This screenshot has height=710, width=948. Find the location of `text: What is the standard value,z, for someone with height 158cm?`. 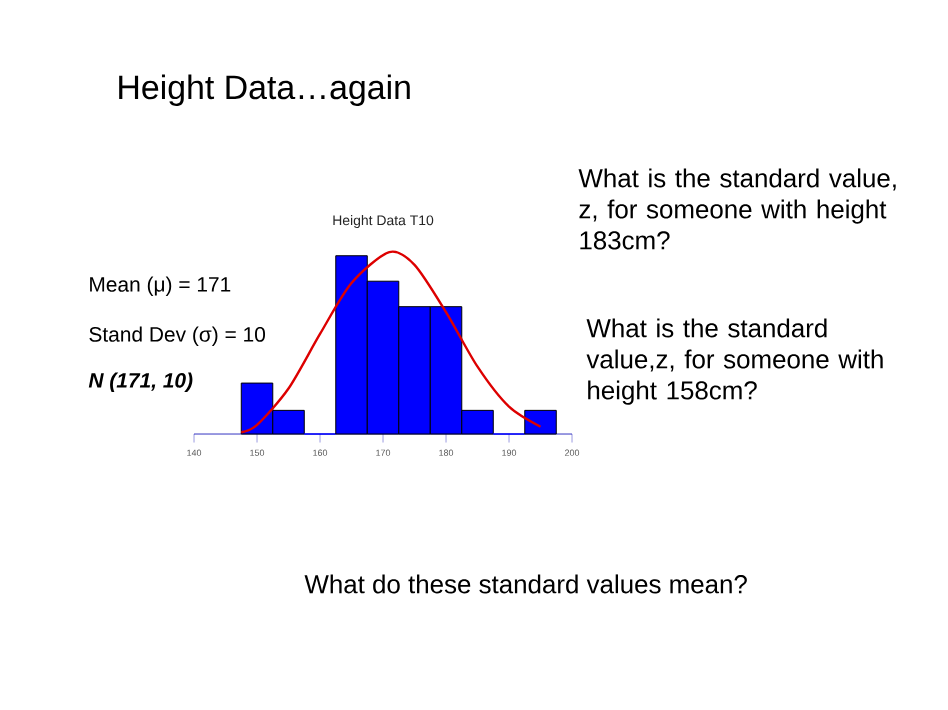

text: What is the standard value,z, for someone with height 158cm? is located at coordinates (734, 361).